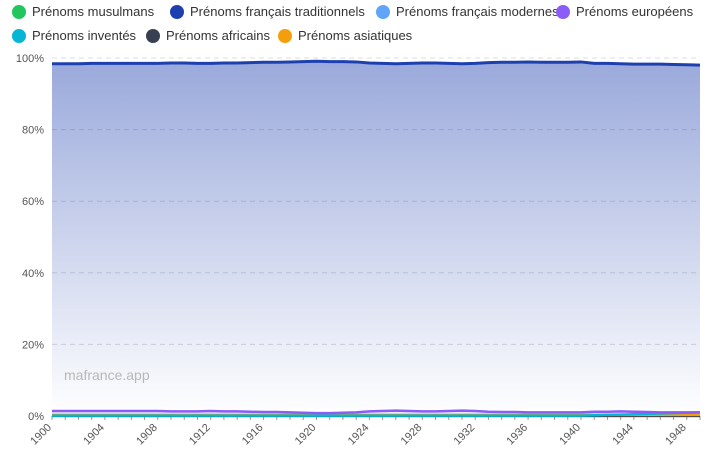  I want to click on x-tick-label: 1948, so click(676, 435).